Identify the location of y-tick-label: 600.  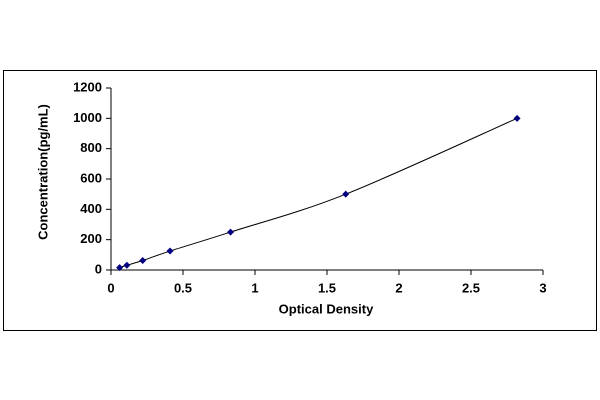
(91, 177).